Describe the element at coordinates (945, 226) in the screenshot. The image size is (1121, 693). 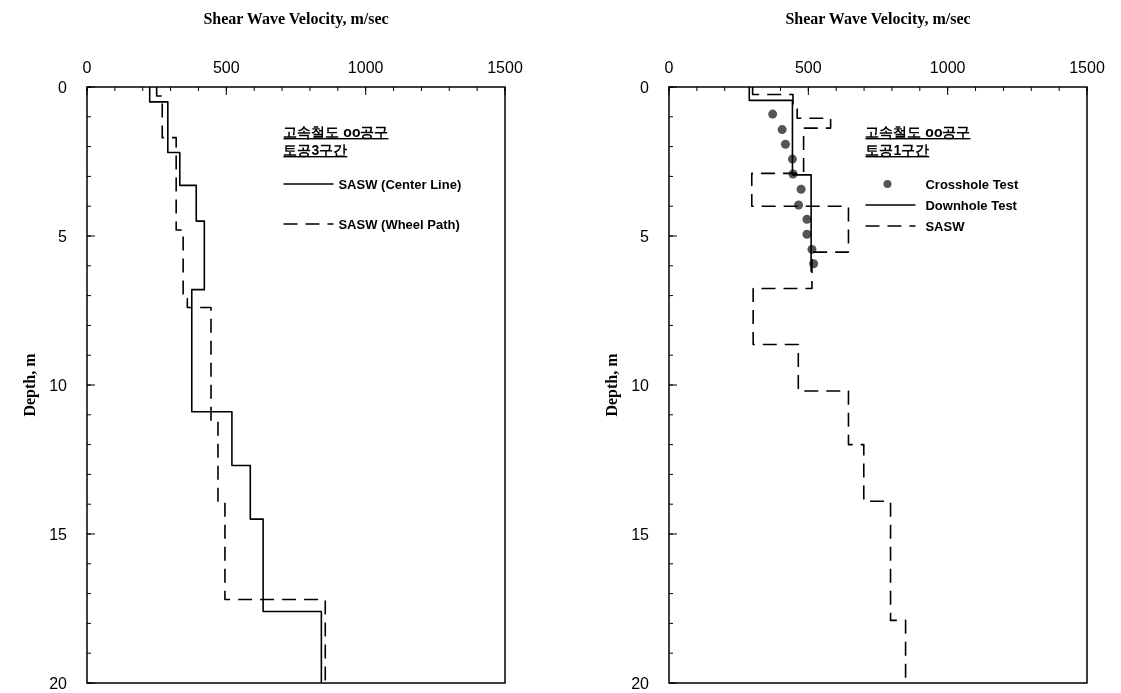
I see `legend-label: SASW` at that location.